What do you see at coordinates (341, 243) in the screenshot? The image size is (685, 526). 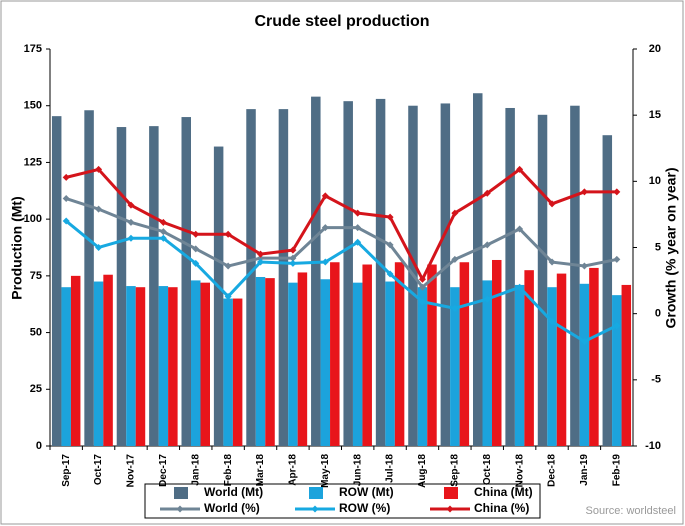 I see `line` at bounding box center [341, 243].